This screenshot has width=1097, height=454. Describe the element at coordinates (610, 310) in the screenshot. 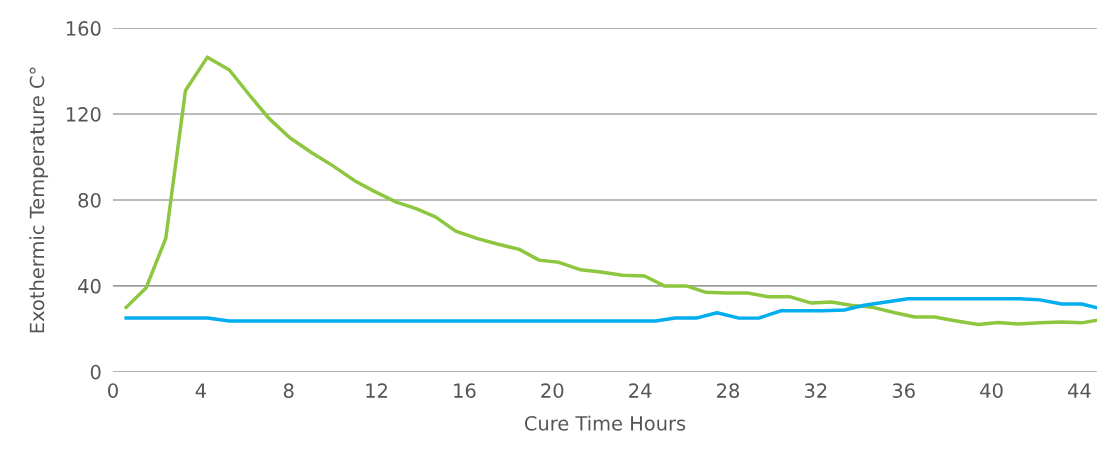

I see `line-series` at that location.